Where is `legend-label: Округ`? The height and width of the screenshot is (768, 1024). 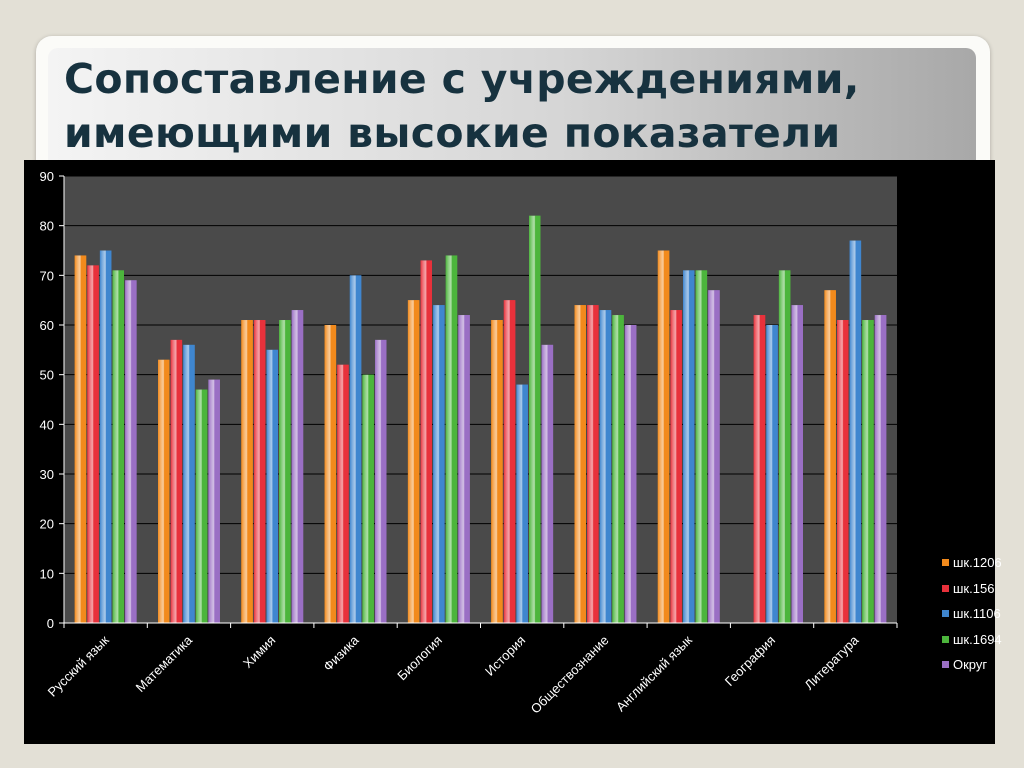
legend-label: Округ is located at coordinates (970, 664).